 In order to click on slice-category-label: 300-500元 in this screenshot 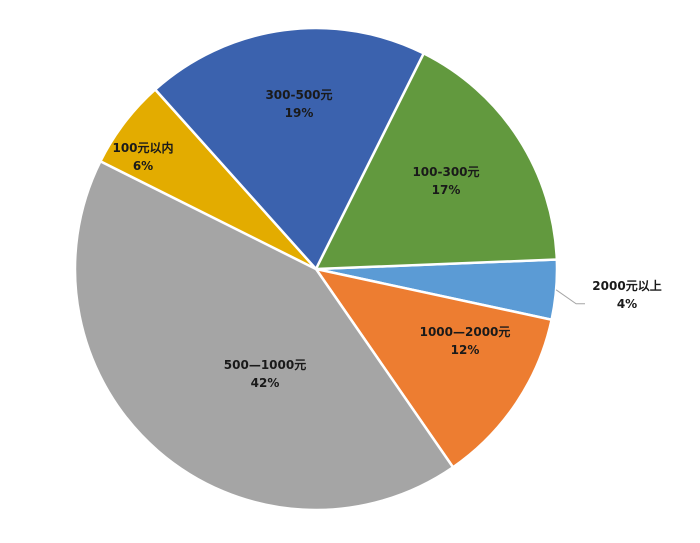, I will do `click(298, 95)`.